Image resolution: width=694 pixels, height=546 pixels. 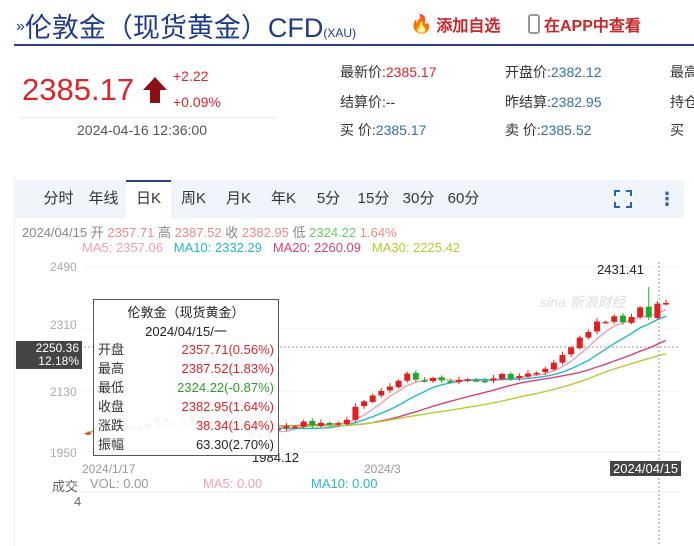 What do you see at coordinates (421, 23) in the screenshot?
I see `fire-icon: 🔥` at bounding box center [421, 23].